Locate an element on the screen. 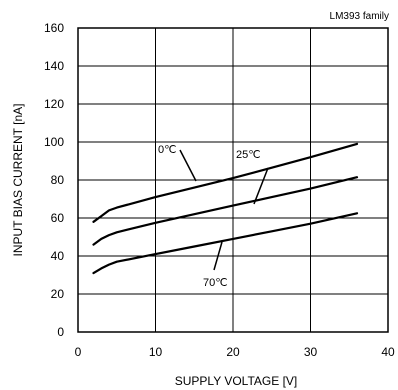 This screenshot has height=390, width=398. y-tick-label: 60 is located at coordinates (58, 218).